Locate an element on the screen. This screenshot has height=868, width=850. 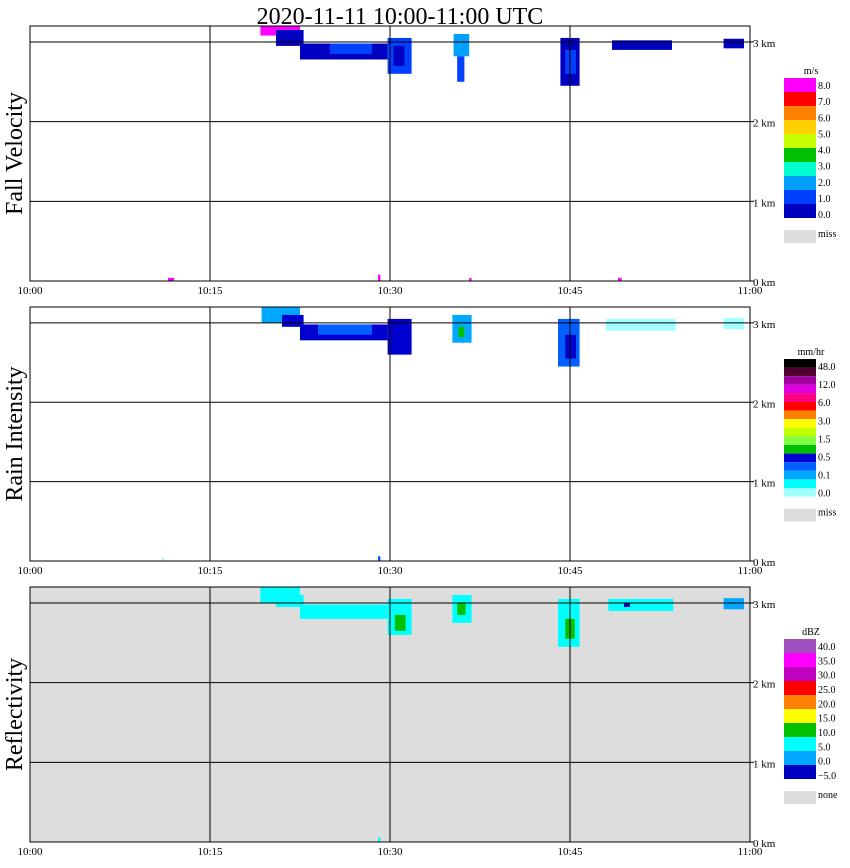
legend-label: 4.0 is located at coordinates (824, 151).